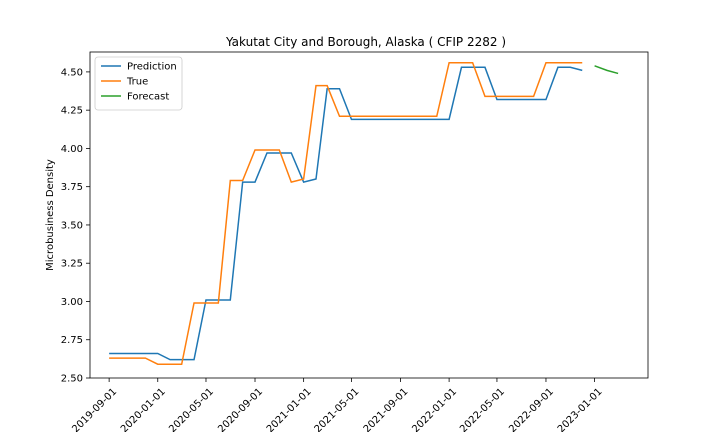 The width and height of the screenshot is (720, 432). What do you see at coordinates (148, 97) in the screenshot?
I see `legend-label-forecast: Forecast` at bounding box center [148, 97].